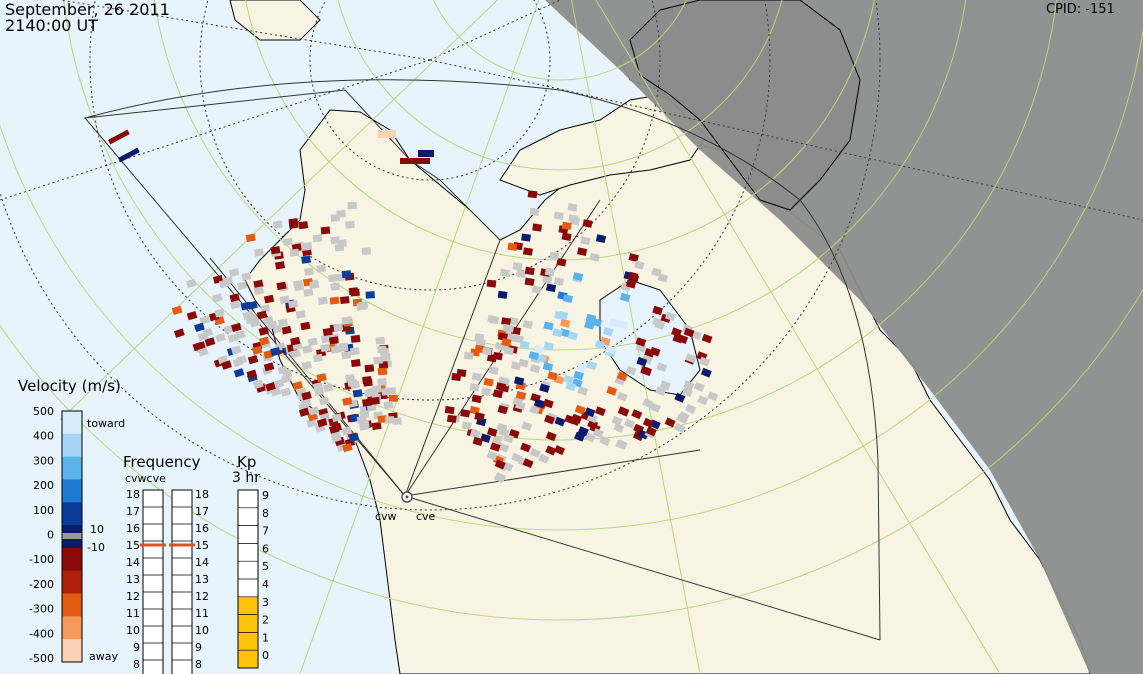 This screenshot has height=674, width=1143. I want to click on time-label: 2140:00 UT, so click(52, 25).